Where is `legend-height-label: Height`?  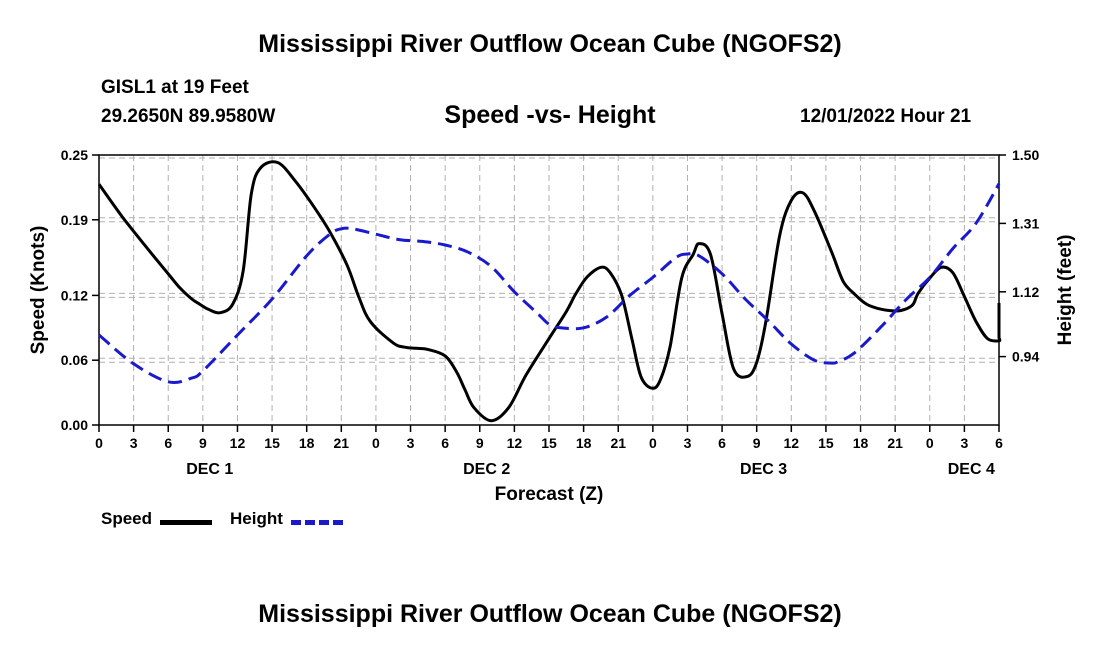 legend-height-label: Height is located at coordinates (256, 518).